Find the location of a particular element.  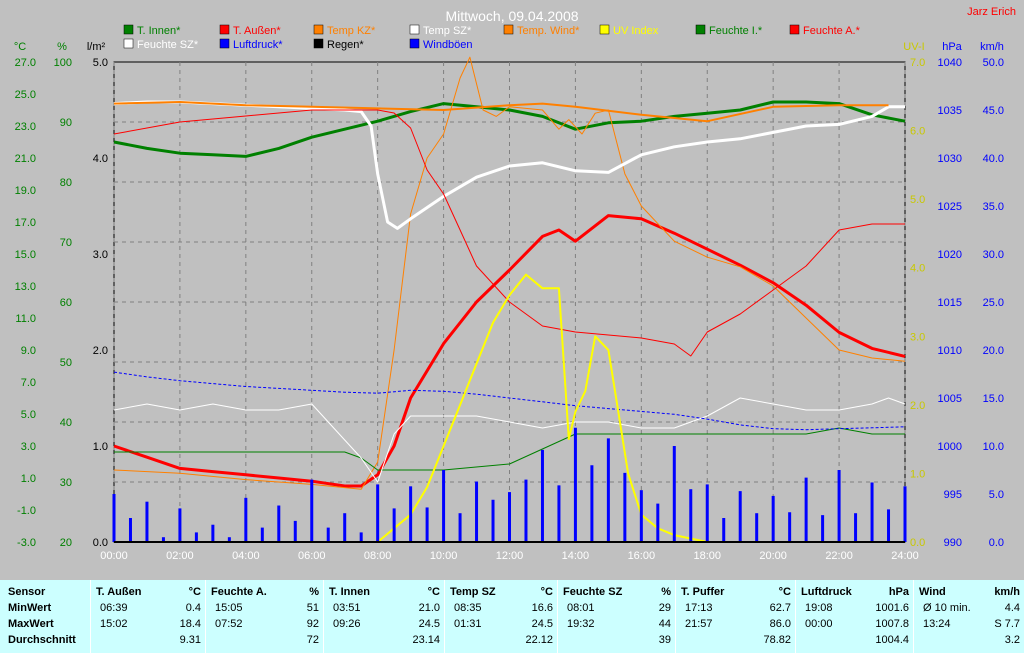

tick-label-temp: -1.0 is located at coordinates (26, 511).